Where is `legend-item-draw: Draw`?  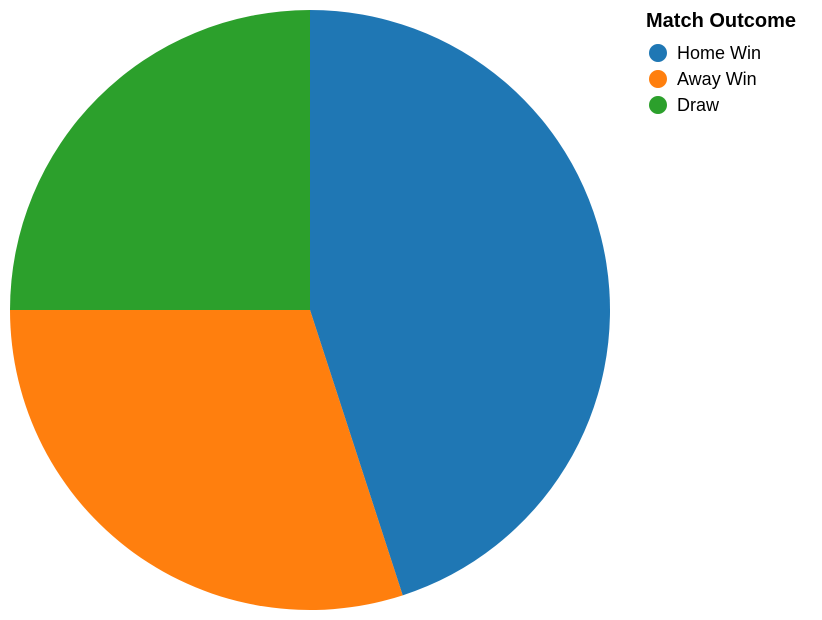 legend-item-draw: Draw is located at coordinates (684, 105).